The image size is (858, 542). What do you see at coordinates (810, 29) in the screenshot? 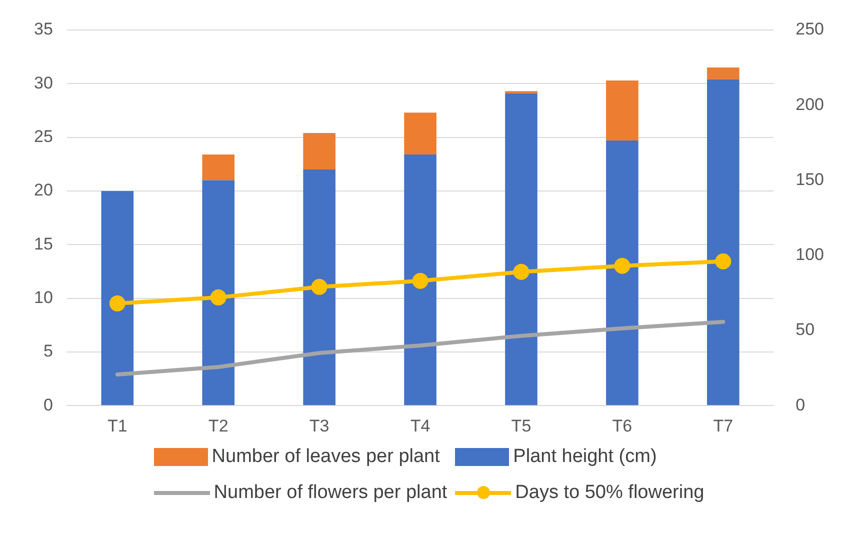
I see `y2-tick-label: 250` at bounding box center [810, 29].